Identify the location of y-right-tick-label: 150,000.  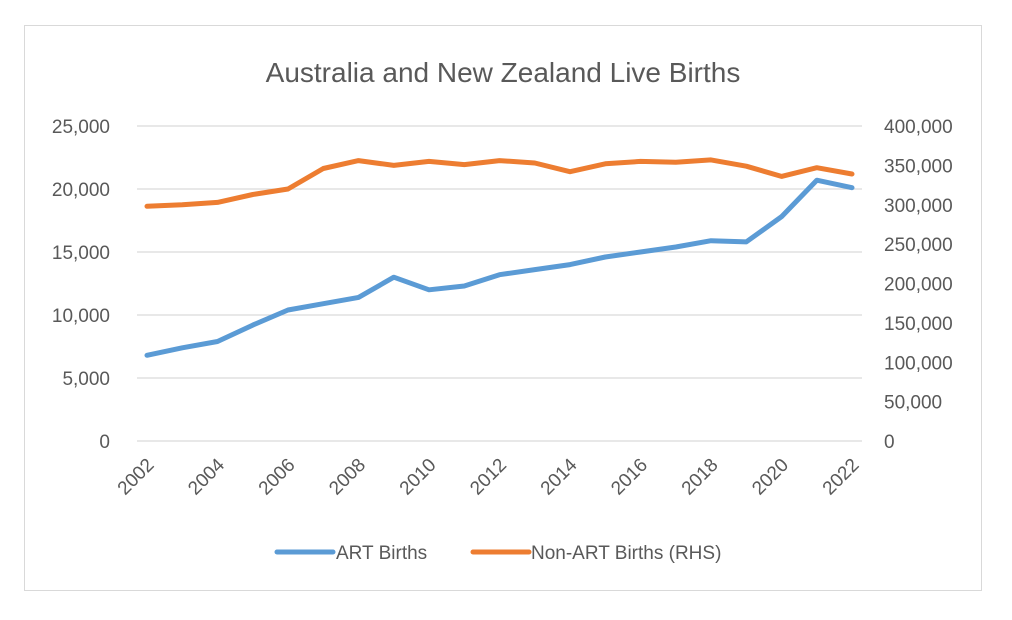
(918, 324).